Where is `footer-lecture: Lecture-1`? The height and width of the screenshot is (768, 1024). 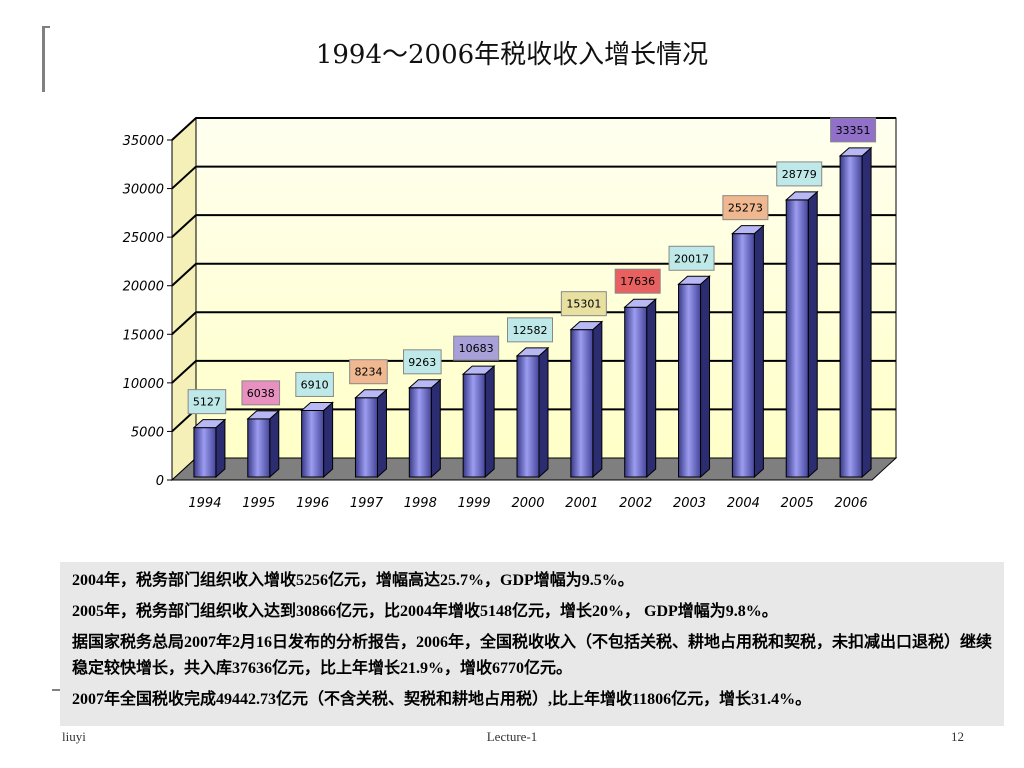 footer-lecture: Lecture-1 is located at coordinates (512, 736).